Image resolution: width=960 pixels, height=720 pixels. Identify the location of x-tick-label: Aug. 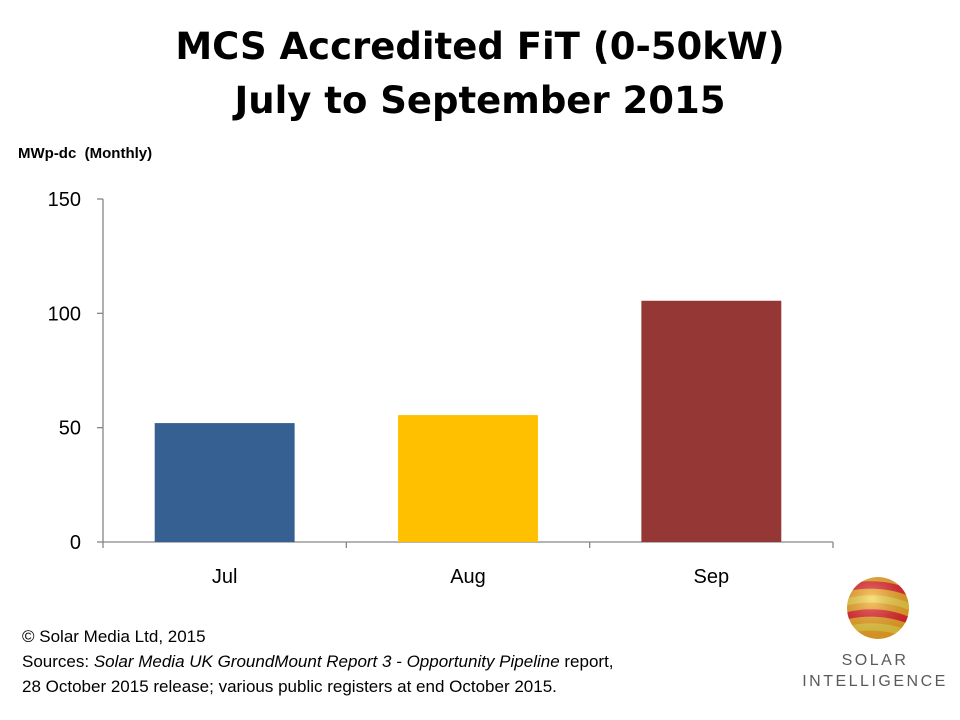
(468, 577).